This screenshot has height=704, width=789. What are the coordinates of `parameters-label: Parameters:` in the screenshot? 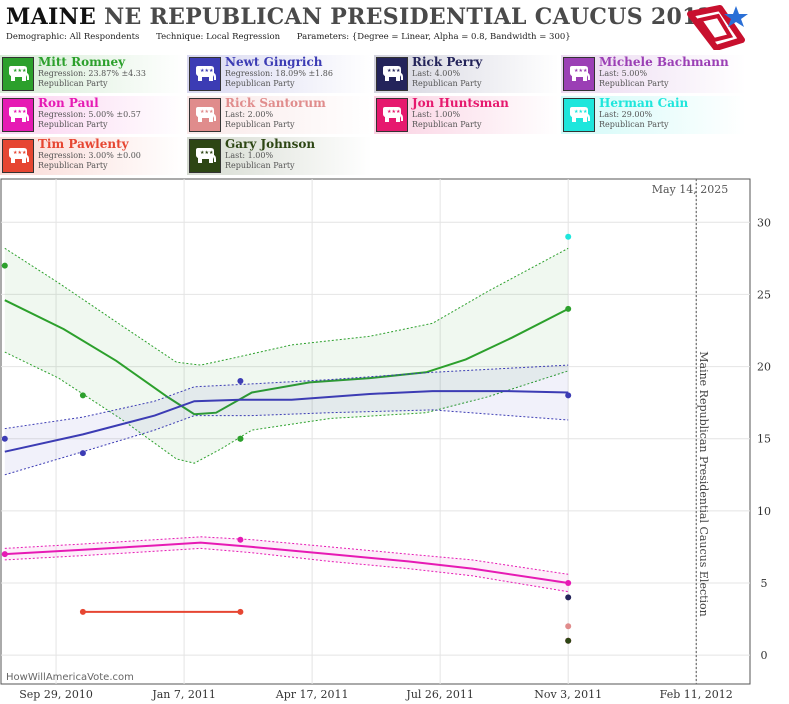 It's located at (323, 37).